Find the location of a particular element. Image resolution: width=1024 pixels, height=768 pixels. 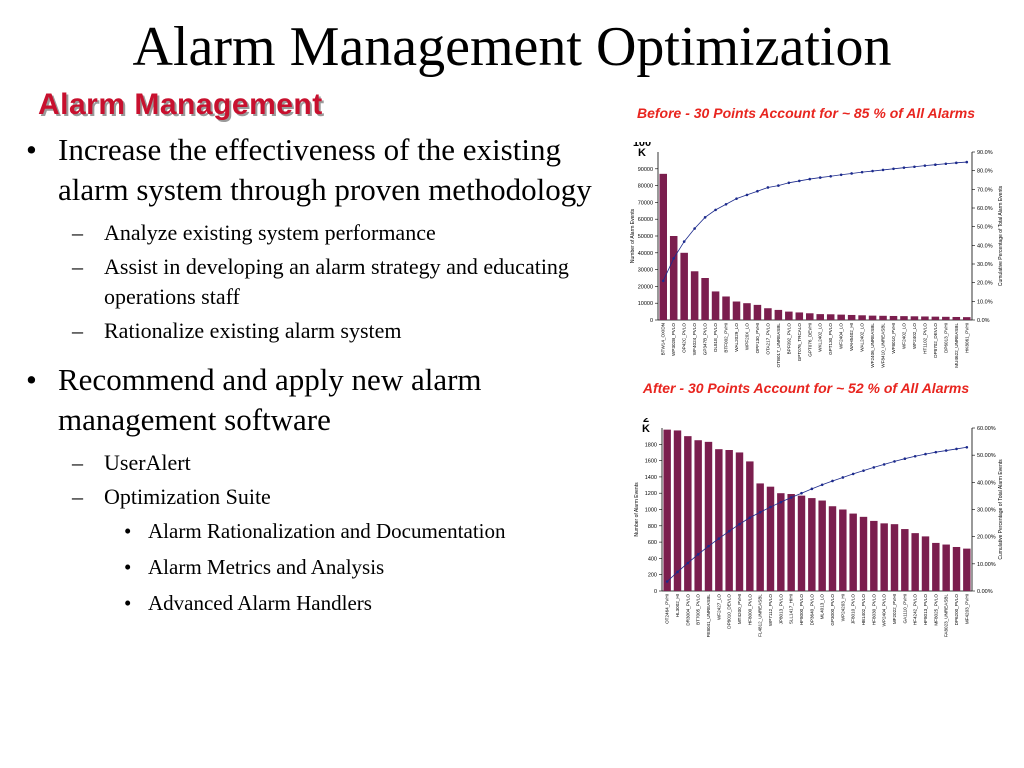

cumulative-line is located at coordinates (814, 221).